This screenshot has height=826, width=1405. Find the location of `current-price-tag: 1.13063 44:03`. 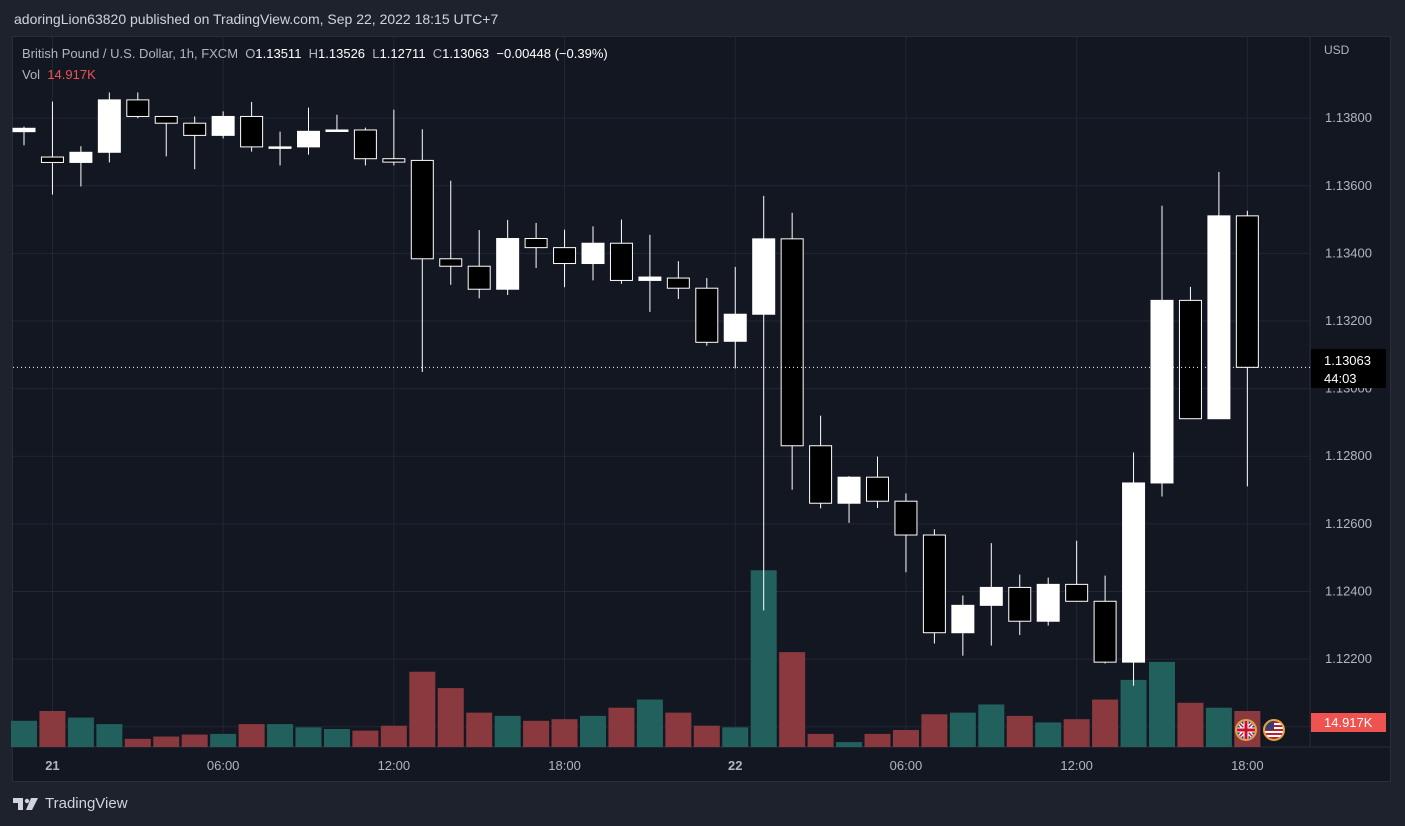

current-price-tag: 1.13063 44:03 is located at coordinates (1348, 368).